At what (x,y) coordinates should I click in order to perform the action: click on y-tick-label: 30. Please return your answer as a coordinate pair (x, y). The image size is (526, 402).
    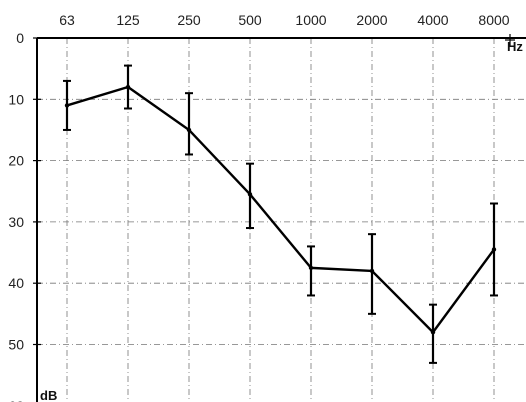
    Looking at the image, I should click on (16, 222).